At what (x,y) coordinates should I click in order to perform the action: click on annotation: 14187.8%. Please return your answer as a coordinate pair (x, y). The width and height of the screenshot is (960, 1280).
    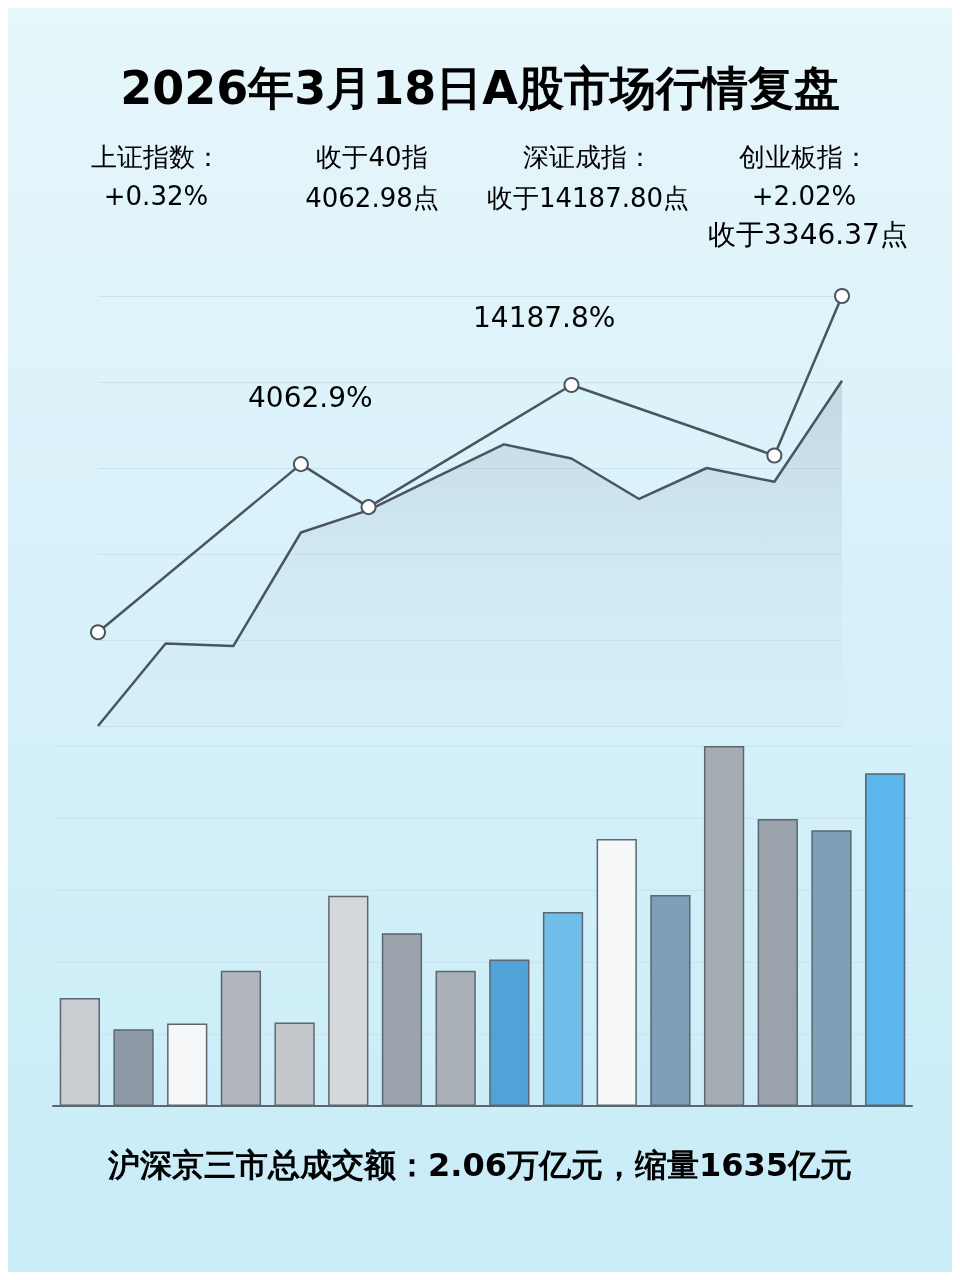
    Looking at the image, I should click on (544, 317).